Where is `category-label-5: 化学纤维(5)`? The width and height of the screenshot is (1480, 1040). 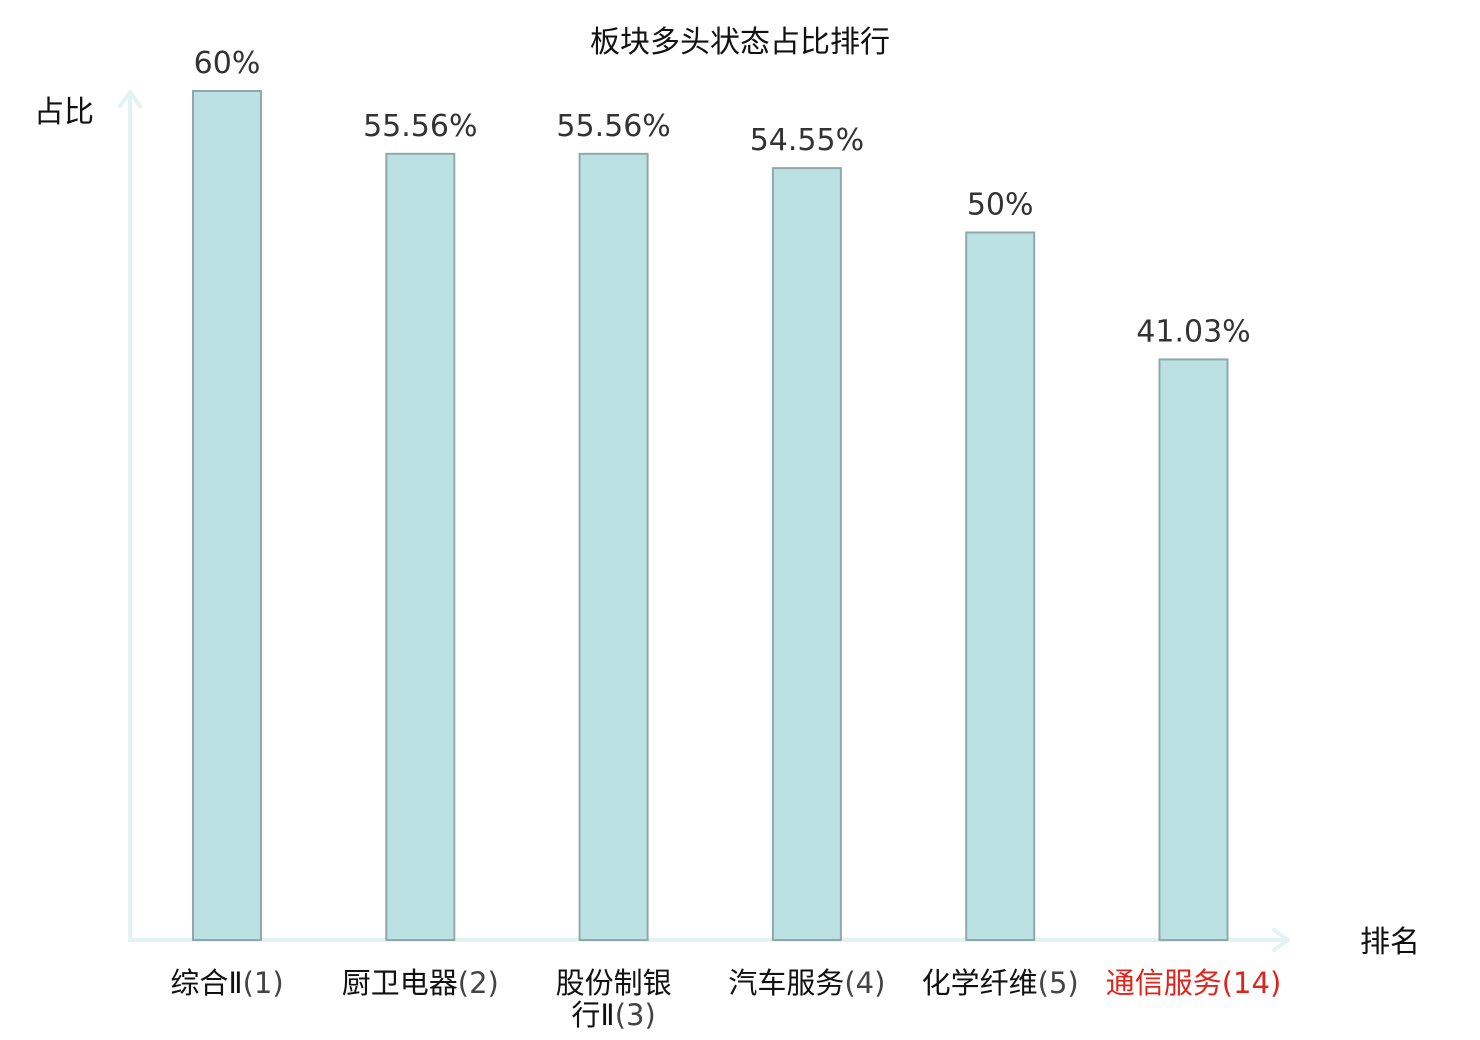 category-label-5: 化学纤维(5) is located at coordinates (1000, 983).